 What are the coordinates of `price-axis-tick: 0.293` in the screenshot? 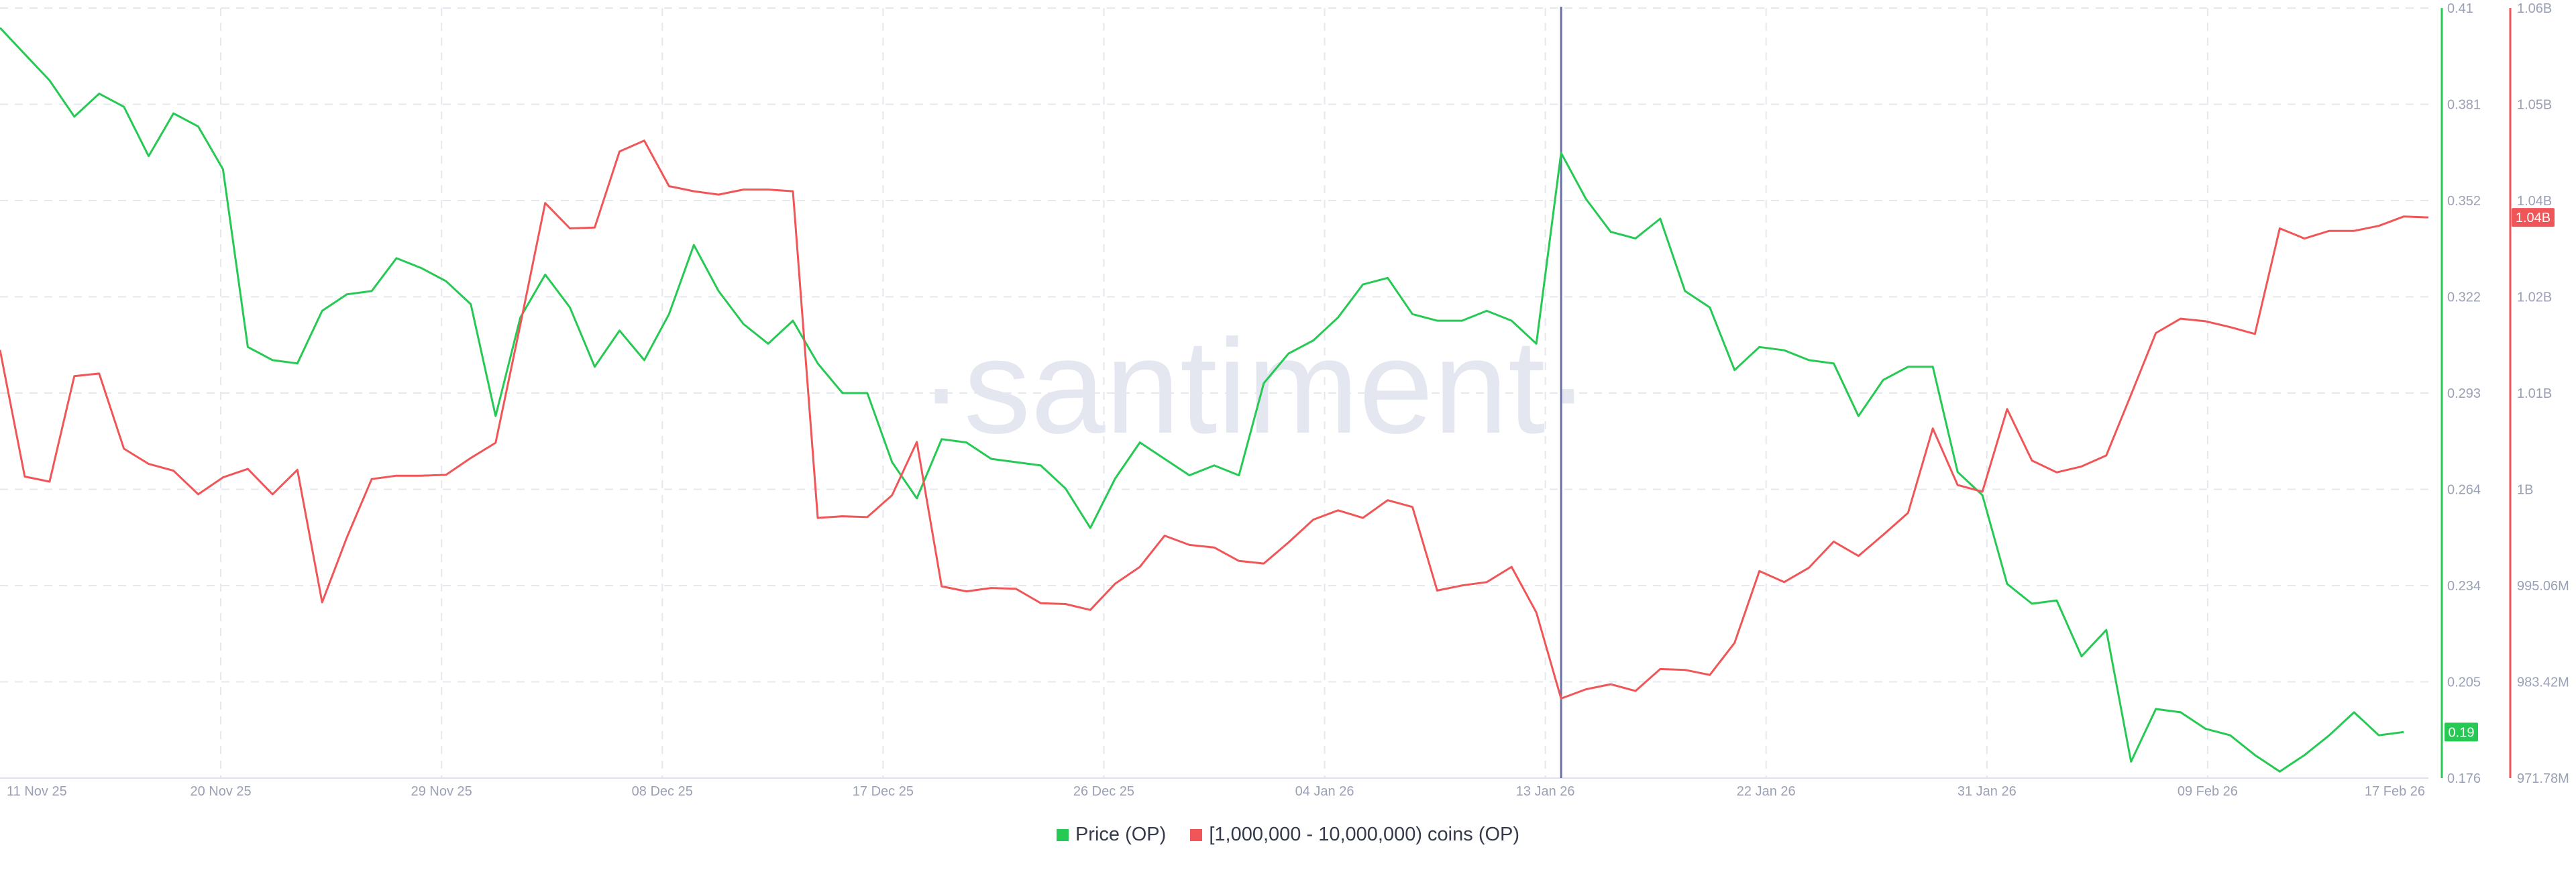 It's located at (2464, 393).